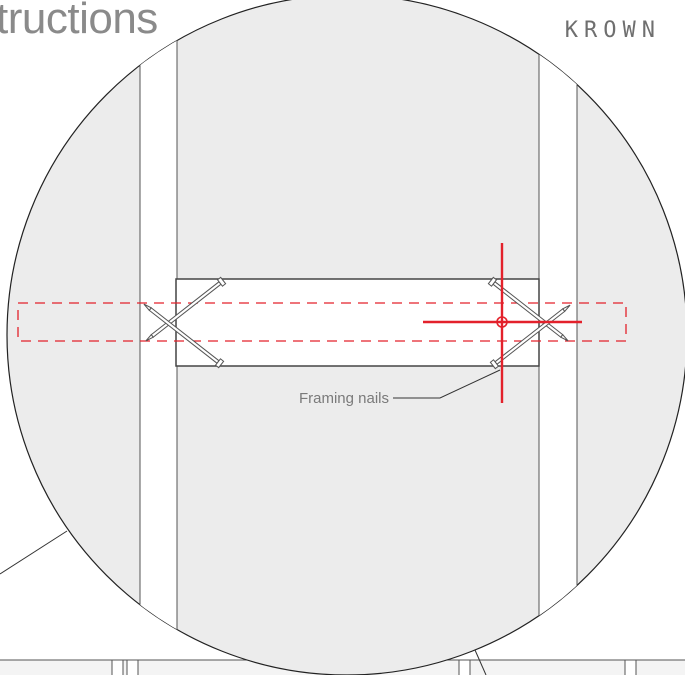  I want to click on page-title: tructions, so click(79, 21).